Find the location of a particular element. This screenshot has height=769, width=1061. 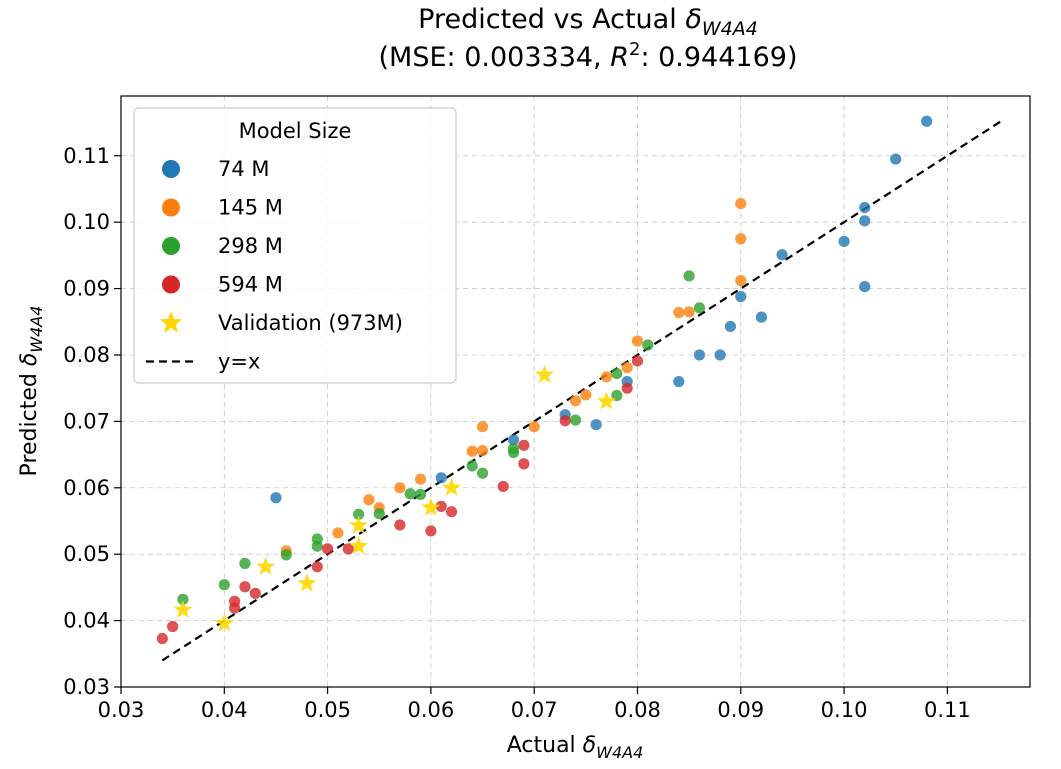

x-tick-label: 0.10 is located at coordinates (844, 710).